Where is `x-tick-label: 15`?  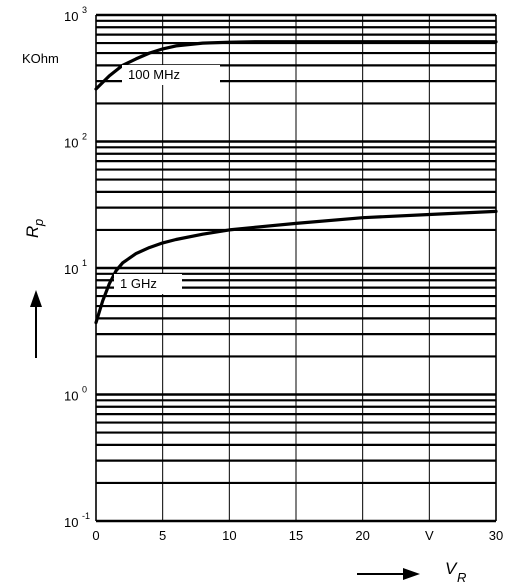
x-tick-label: 15 is located at coordinates (296, 535).